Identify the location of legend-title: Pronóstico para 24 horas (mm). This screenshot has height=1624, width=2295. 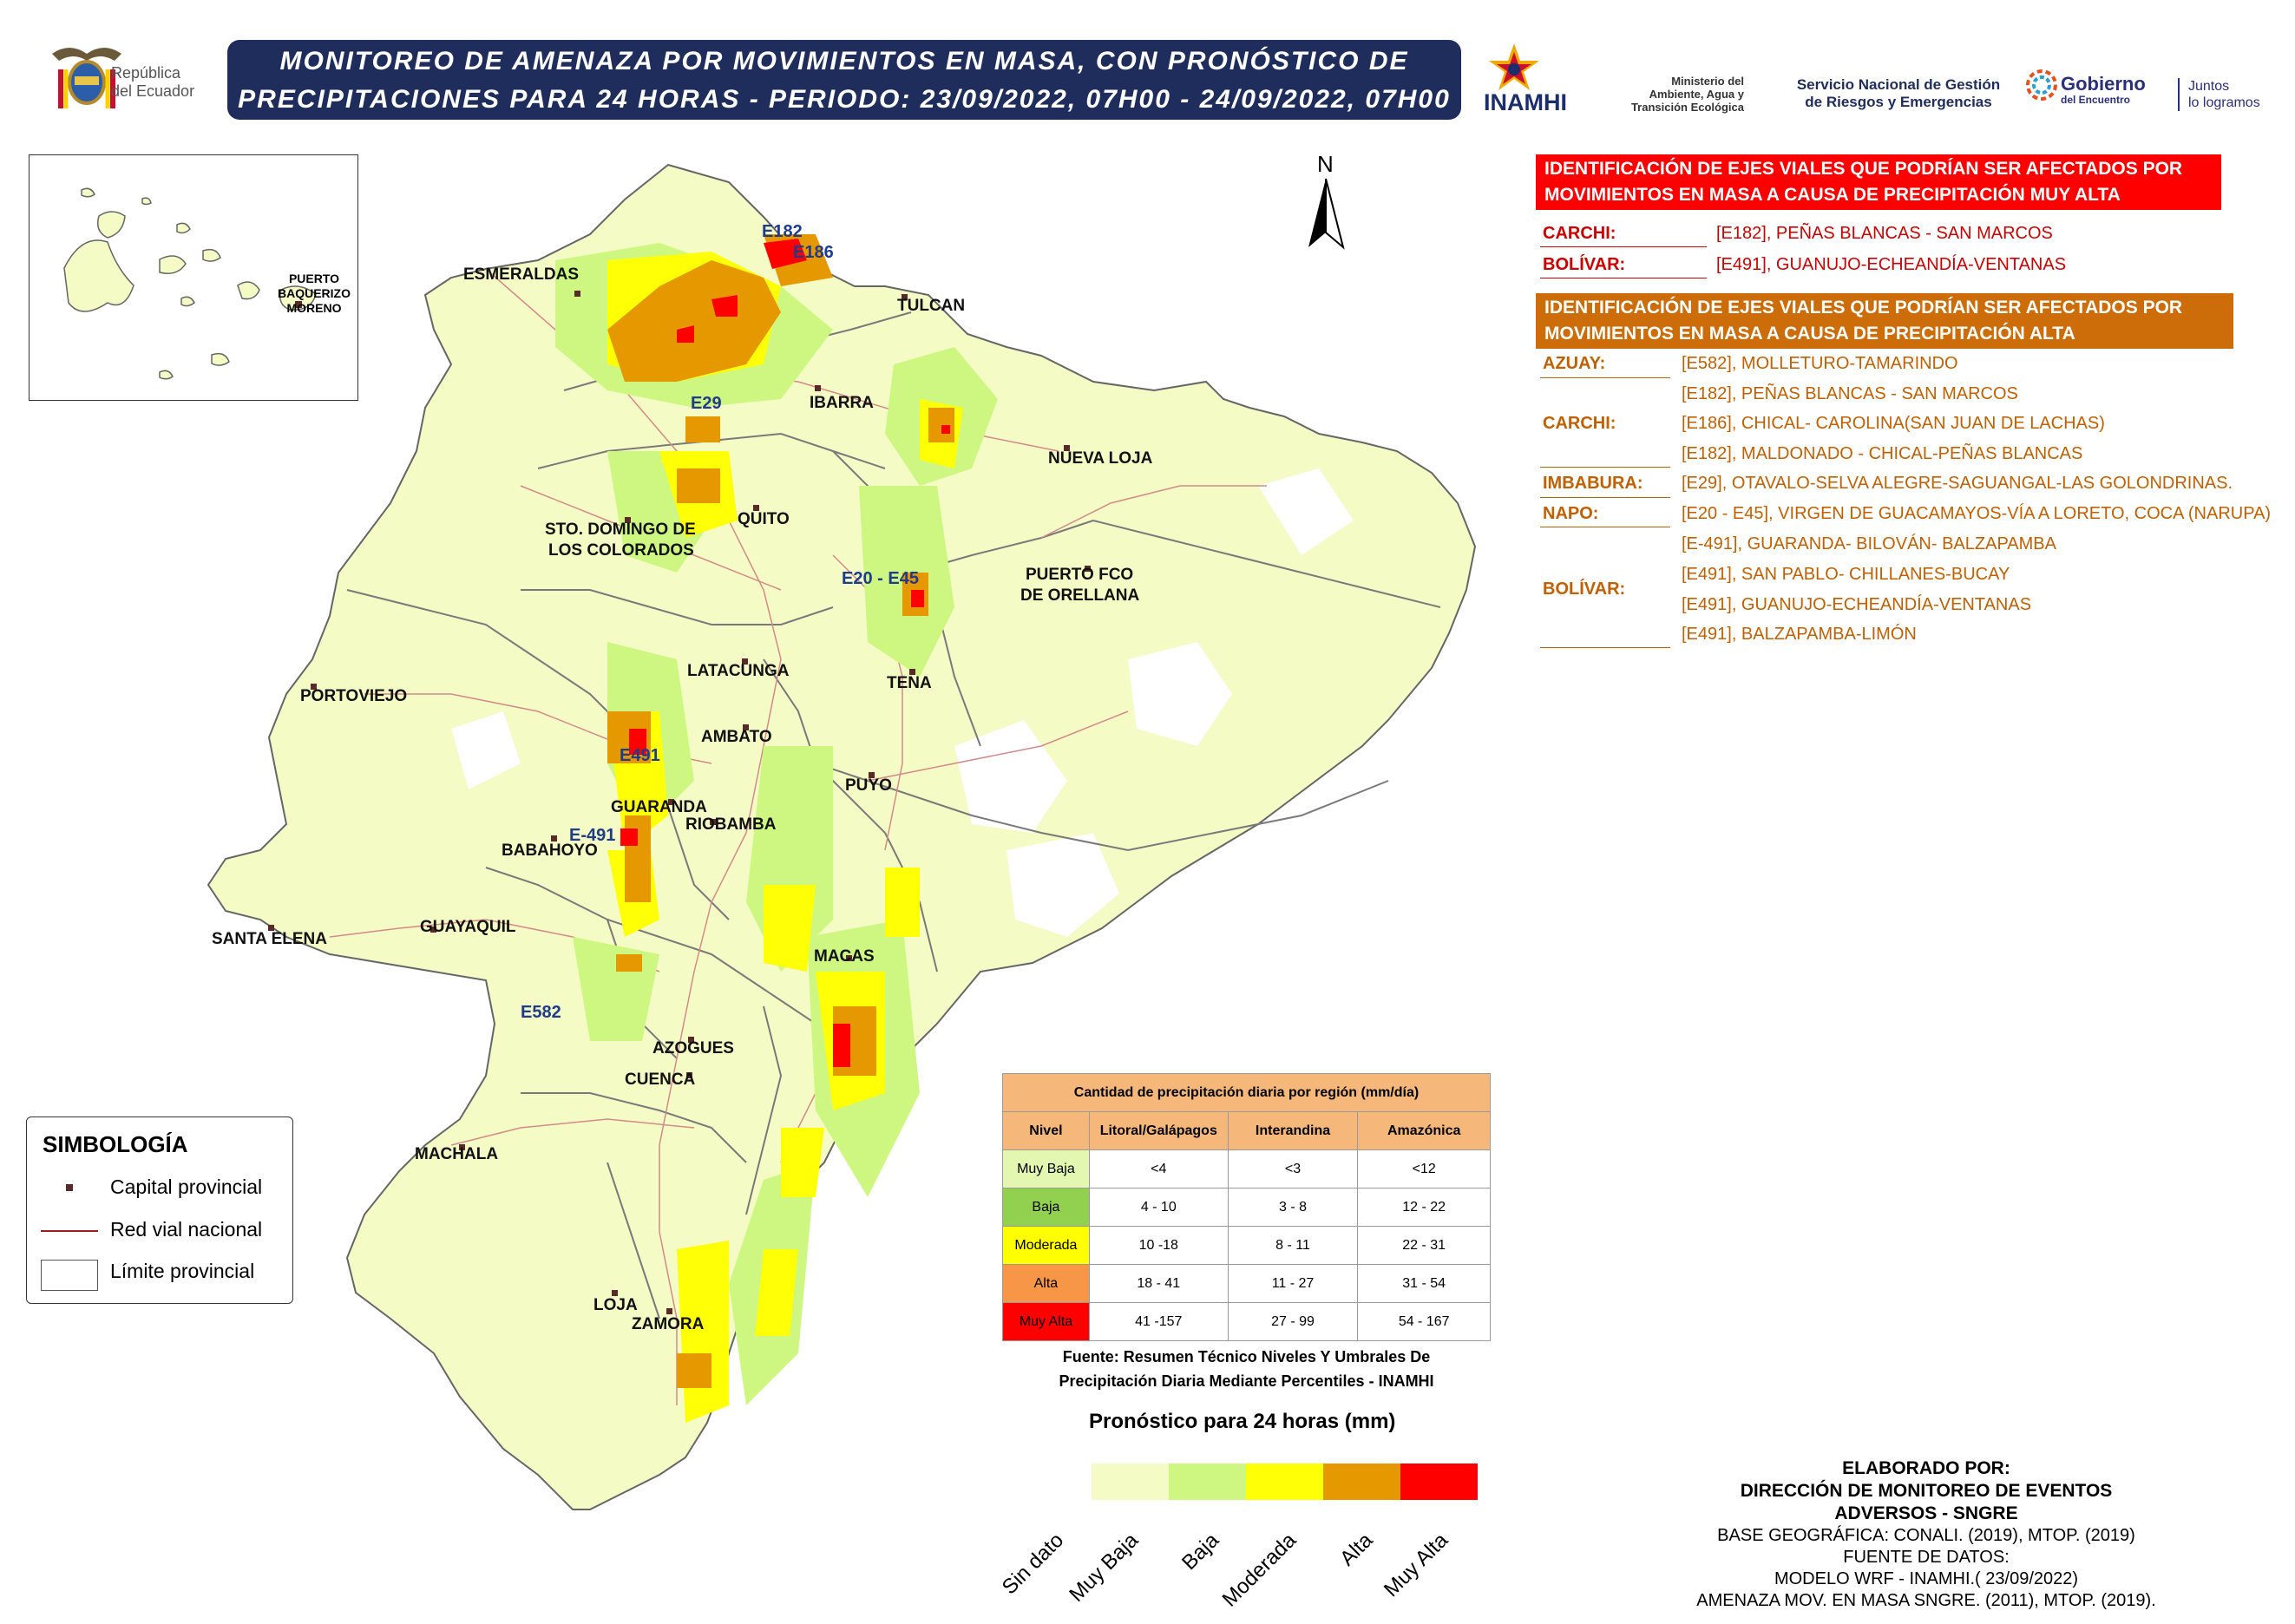
(1242, 1421).